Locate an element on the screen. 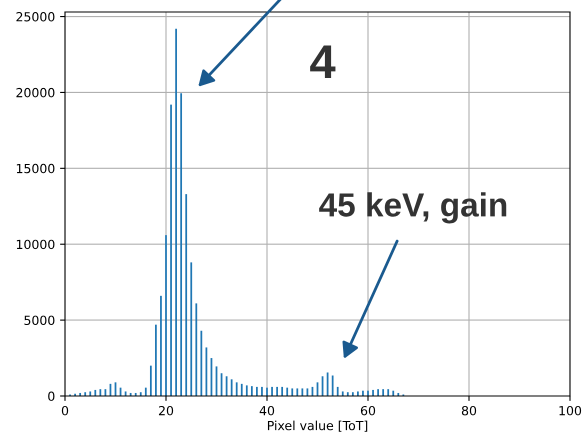  x-tick-label: 40 is located at coordinates (267, 411).